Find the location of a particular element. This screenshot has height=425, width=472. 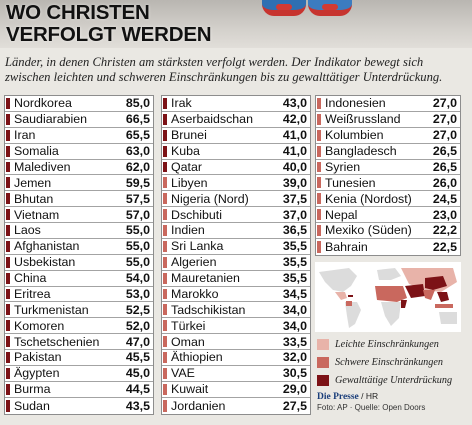

country-value: 63,0 is located at coordinates (137, 151).